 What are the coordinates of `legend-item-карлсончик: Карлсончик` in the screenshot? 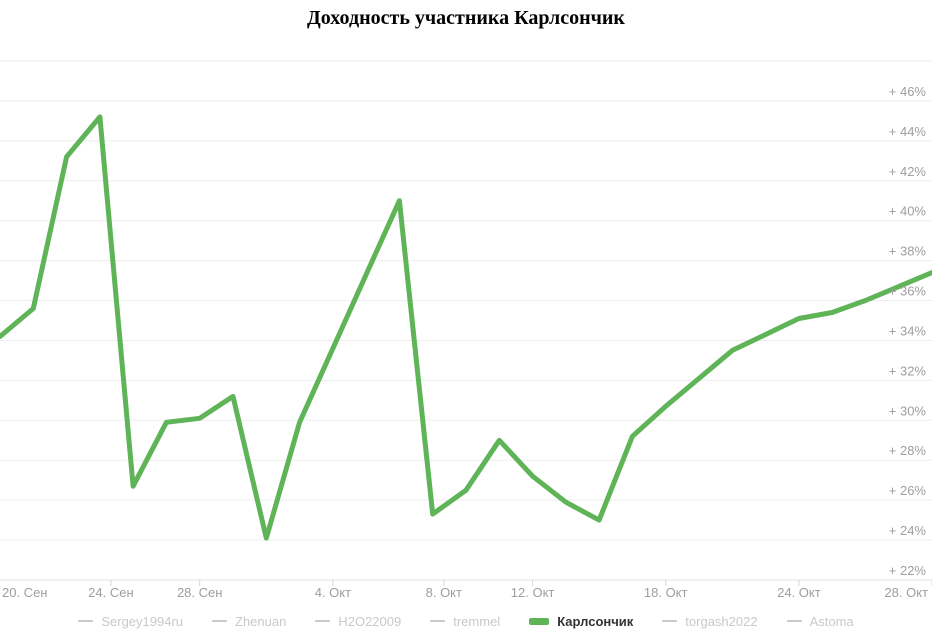 It's located at (581, 621).